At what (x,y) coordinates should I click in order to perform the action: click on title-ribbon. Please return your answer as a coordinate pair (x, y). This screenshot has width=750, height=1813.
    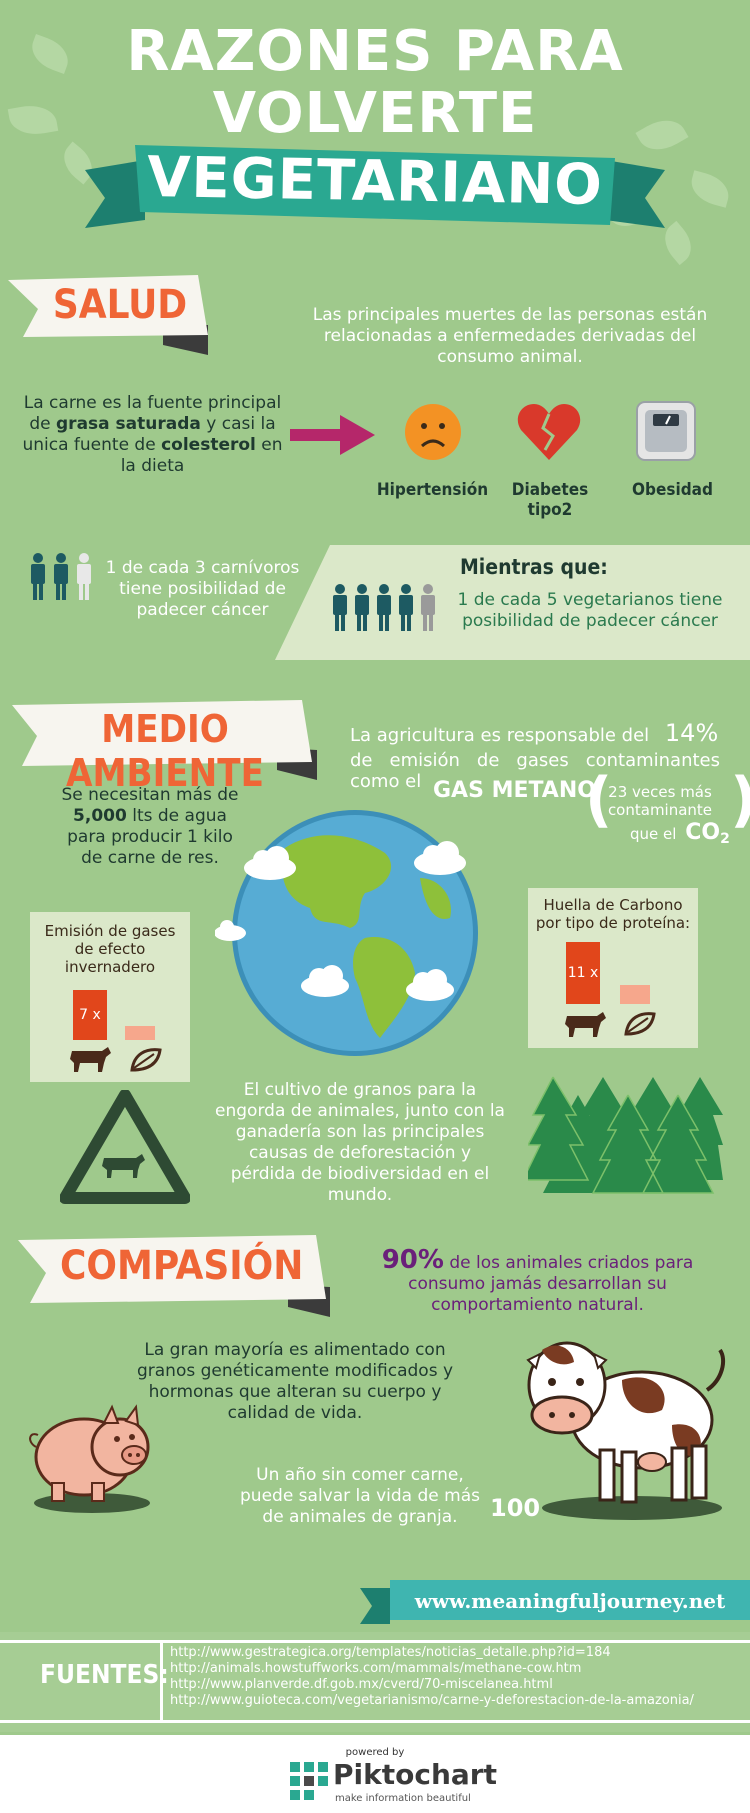
    Looking at the image, I should click on (375, 186).